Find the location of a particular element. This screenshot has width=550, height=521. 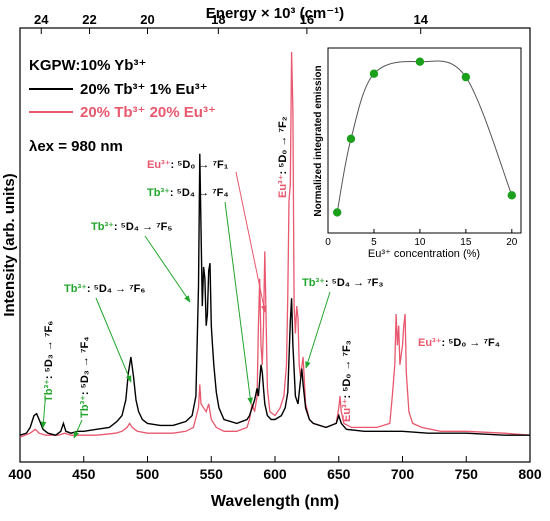

annotation-tb-5d3-7f6: Tb³⁺: ⁵D₃ → ⁷F₆ is located at coordinates (49, 361).